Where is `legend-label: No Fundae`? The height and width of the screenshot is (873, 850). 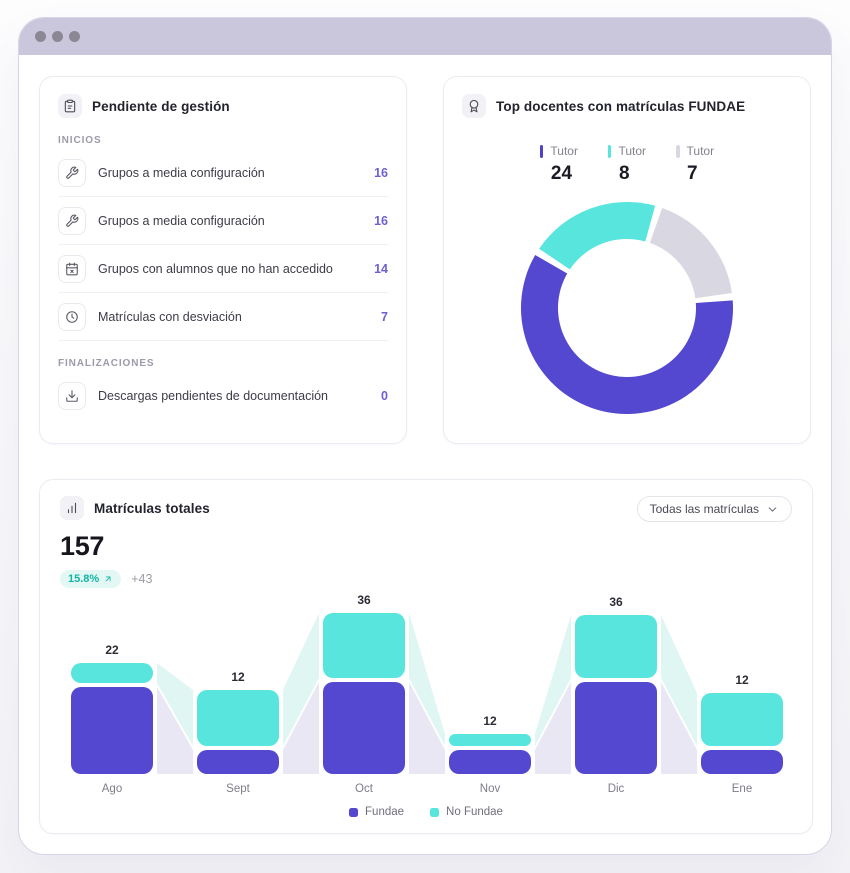 legend-label: No Fundae is located at coordinates (474, 812).